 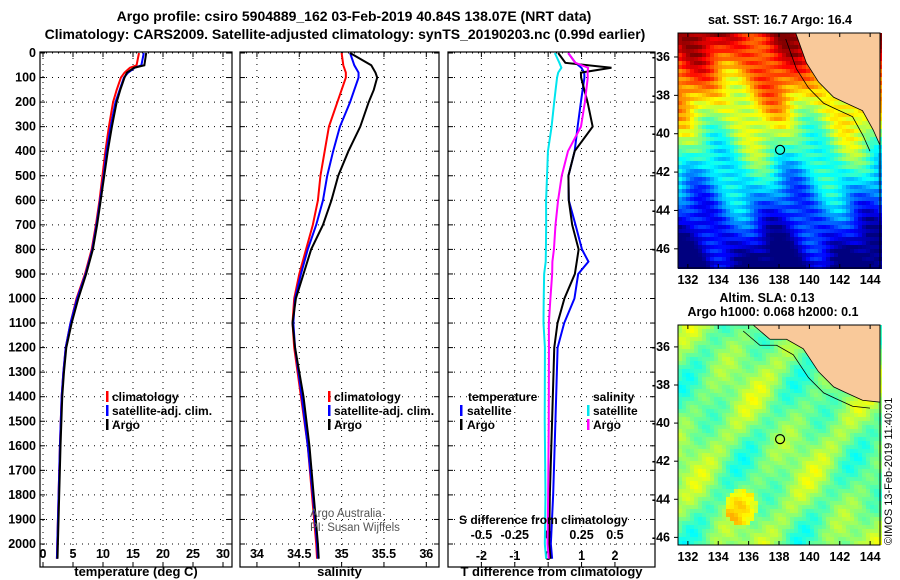 I want to click on legend-mark-t-satellite, so click(x=461, y=410).